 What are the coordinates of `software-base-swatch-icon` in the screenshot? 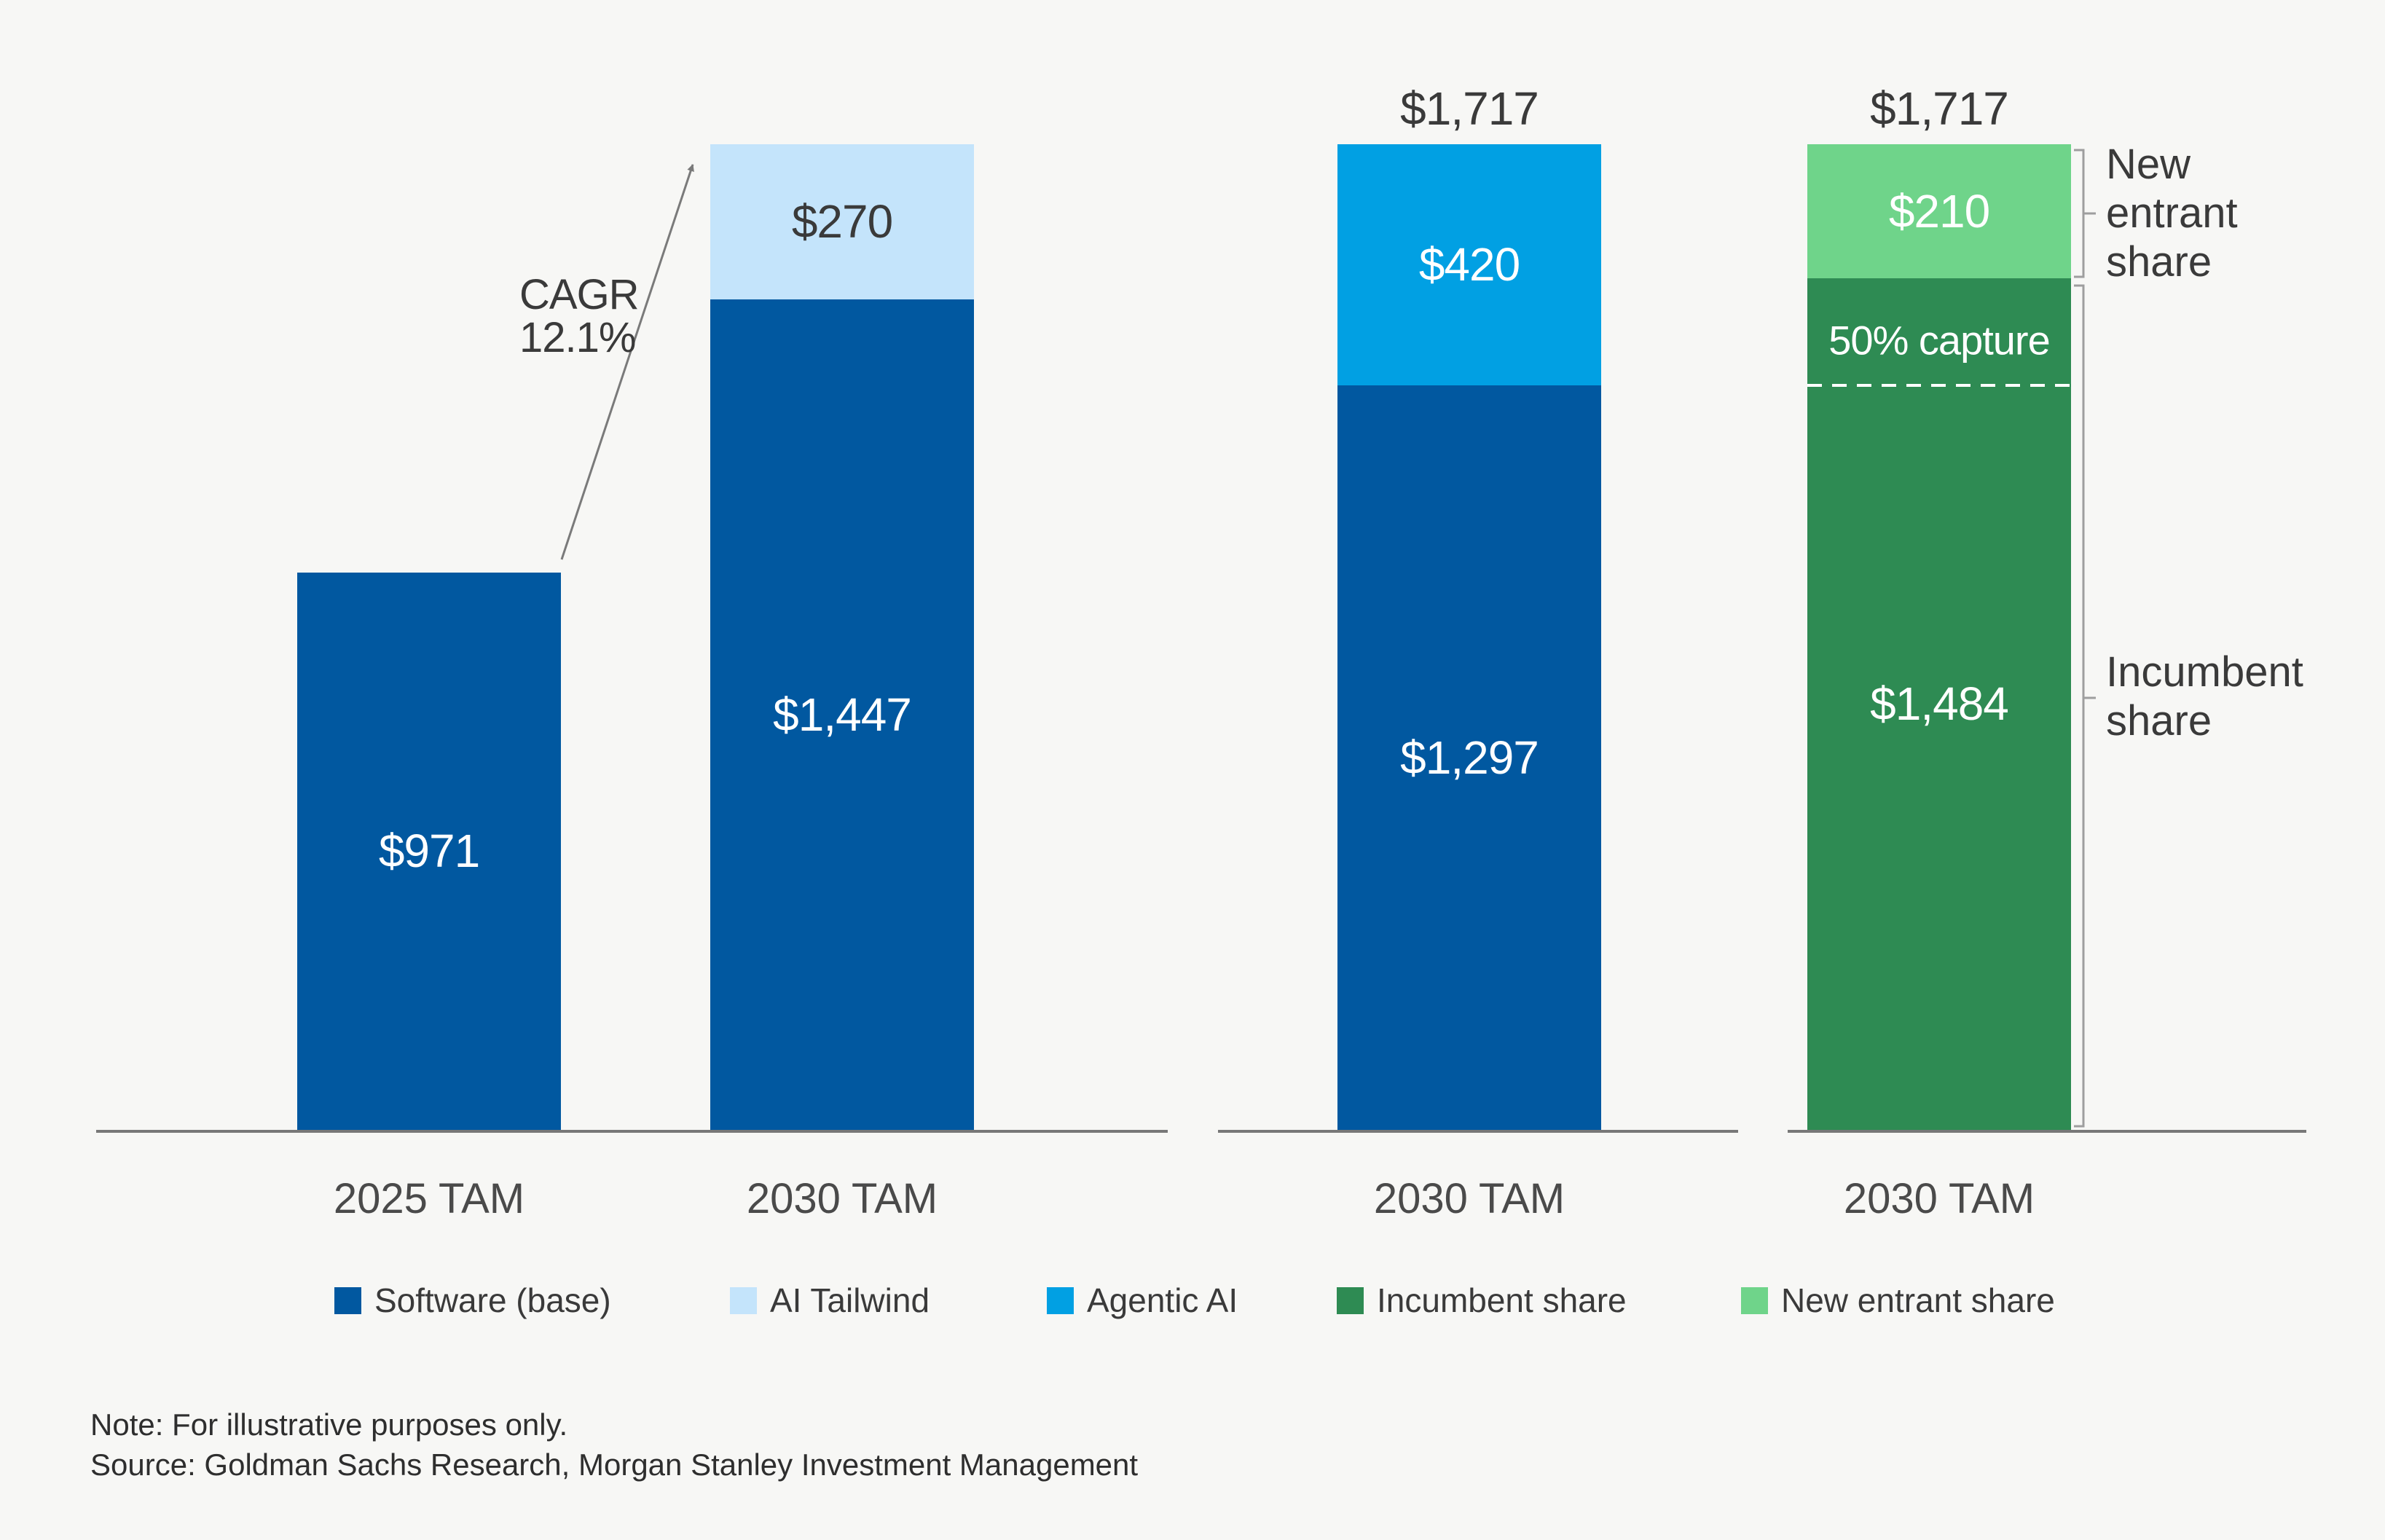 It's located at (347, 1300).